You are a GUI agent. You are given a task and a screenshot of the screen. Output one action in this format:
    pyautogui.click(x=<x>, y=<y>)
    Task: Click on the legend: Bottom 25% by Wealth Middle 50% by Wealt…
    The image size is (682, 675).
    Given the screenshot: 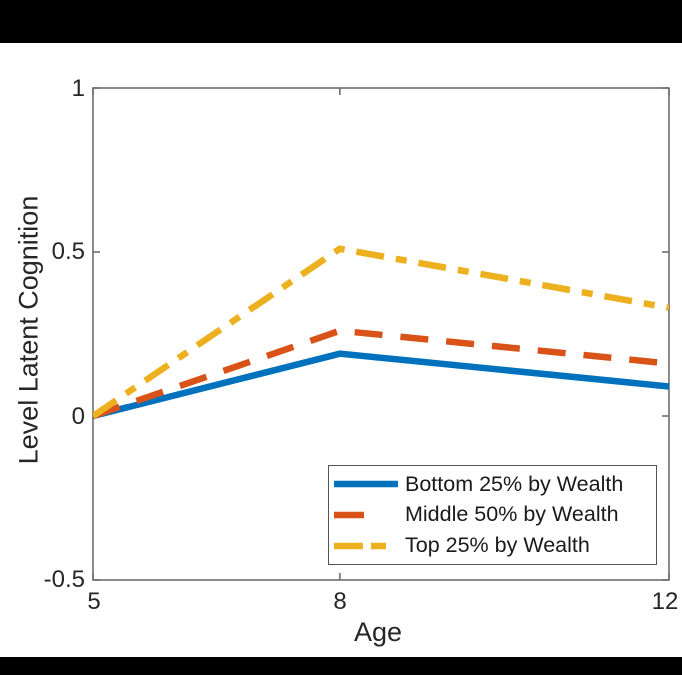 What is the action you would take?
    pyautogui.click(x=492, y=515)
    